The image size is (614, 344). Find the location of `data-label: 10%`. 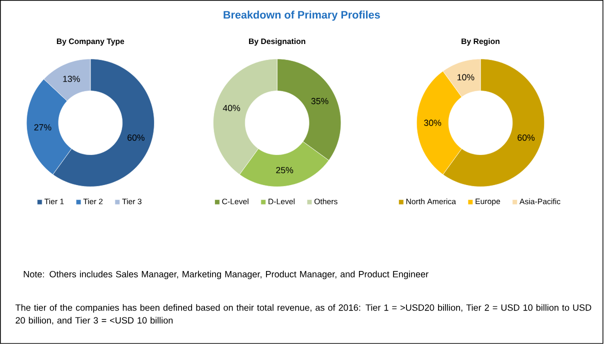

data-label: 10% is located at coordinates (466, 77).